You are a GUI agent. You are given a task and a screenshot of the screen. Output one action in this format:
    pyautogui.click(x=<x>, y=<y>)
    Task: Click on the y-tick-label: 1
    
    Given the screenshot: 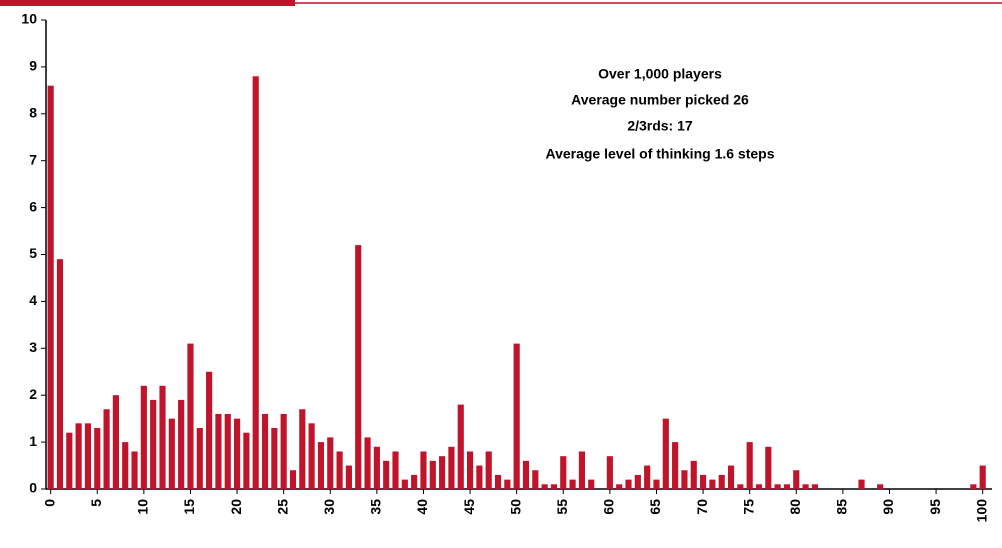 What is the action you would take?
    pyautogui.click(x=33, y=441)
    